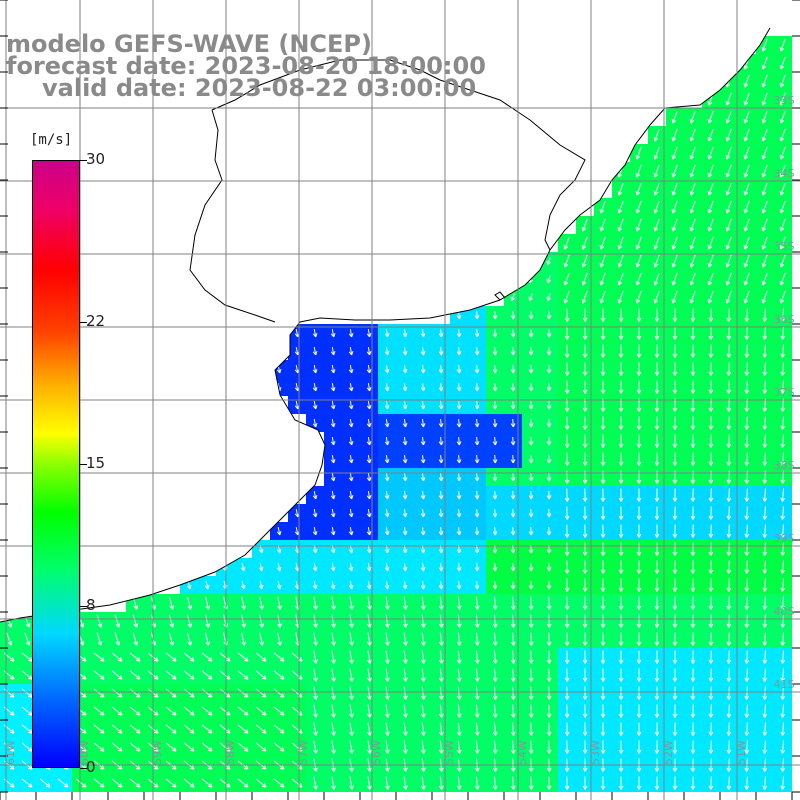  I want to click on colorbar-tick-label: 8, so click(91, 604).